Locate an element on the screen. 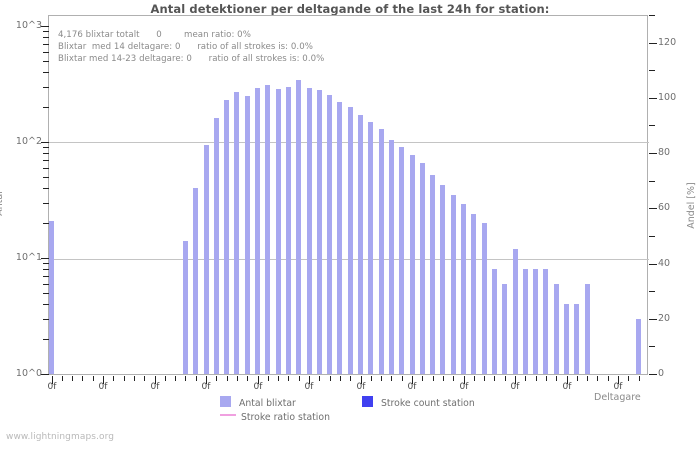 Image resolution: width=700 pixels, height=450 pixels. y-axis-right-tick-label: 20 is located at coordinates (664, 318).